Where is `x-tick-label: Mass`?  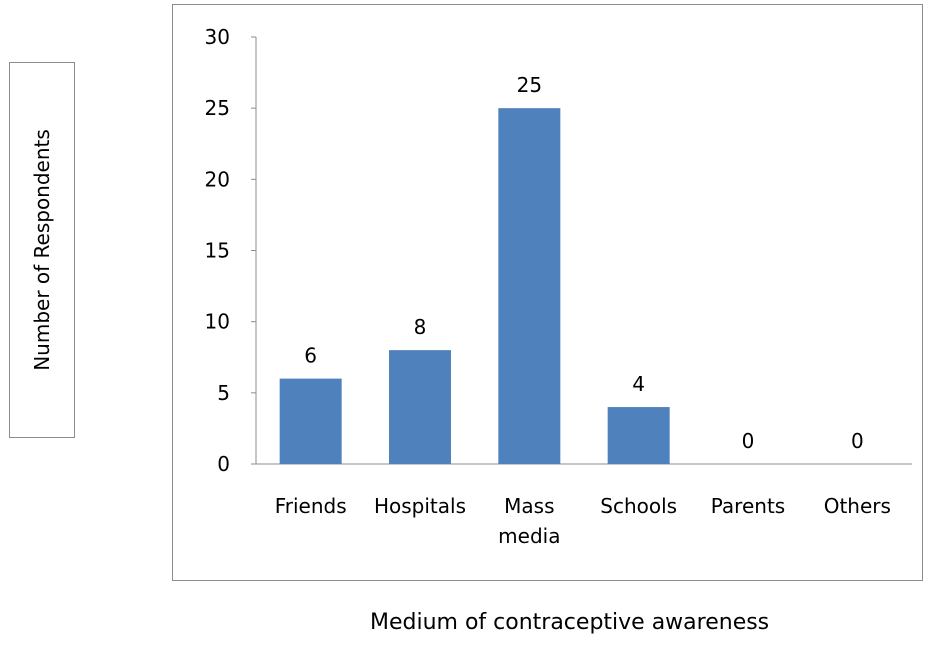 x-tick-label: Mass is located at coordinates (529, 506).